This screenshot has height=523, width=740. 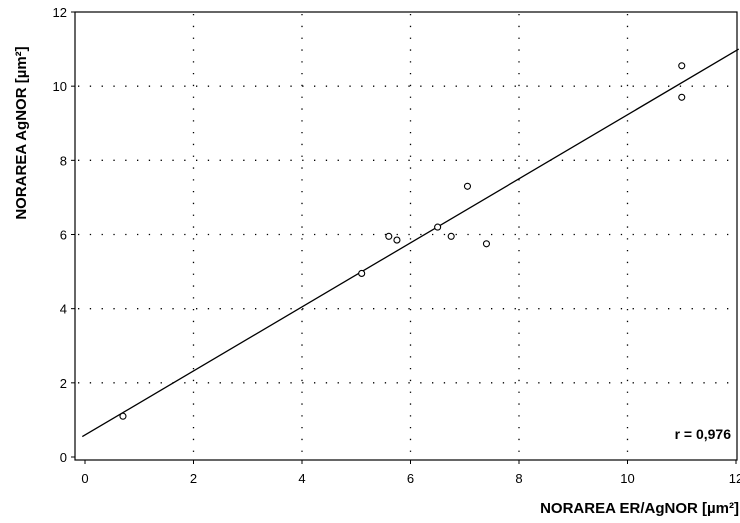 I want to click on x-tick-label: 12, so click(x=734, y=478).